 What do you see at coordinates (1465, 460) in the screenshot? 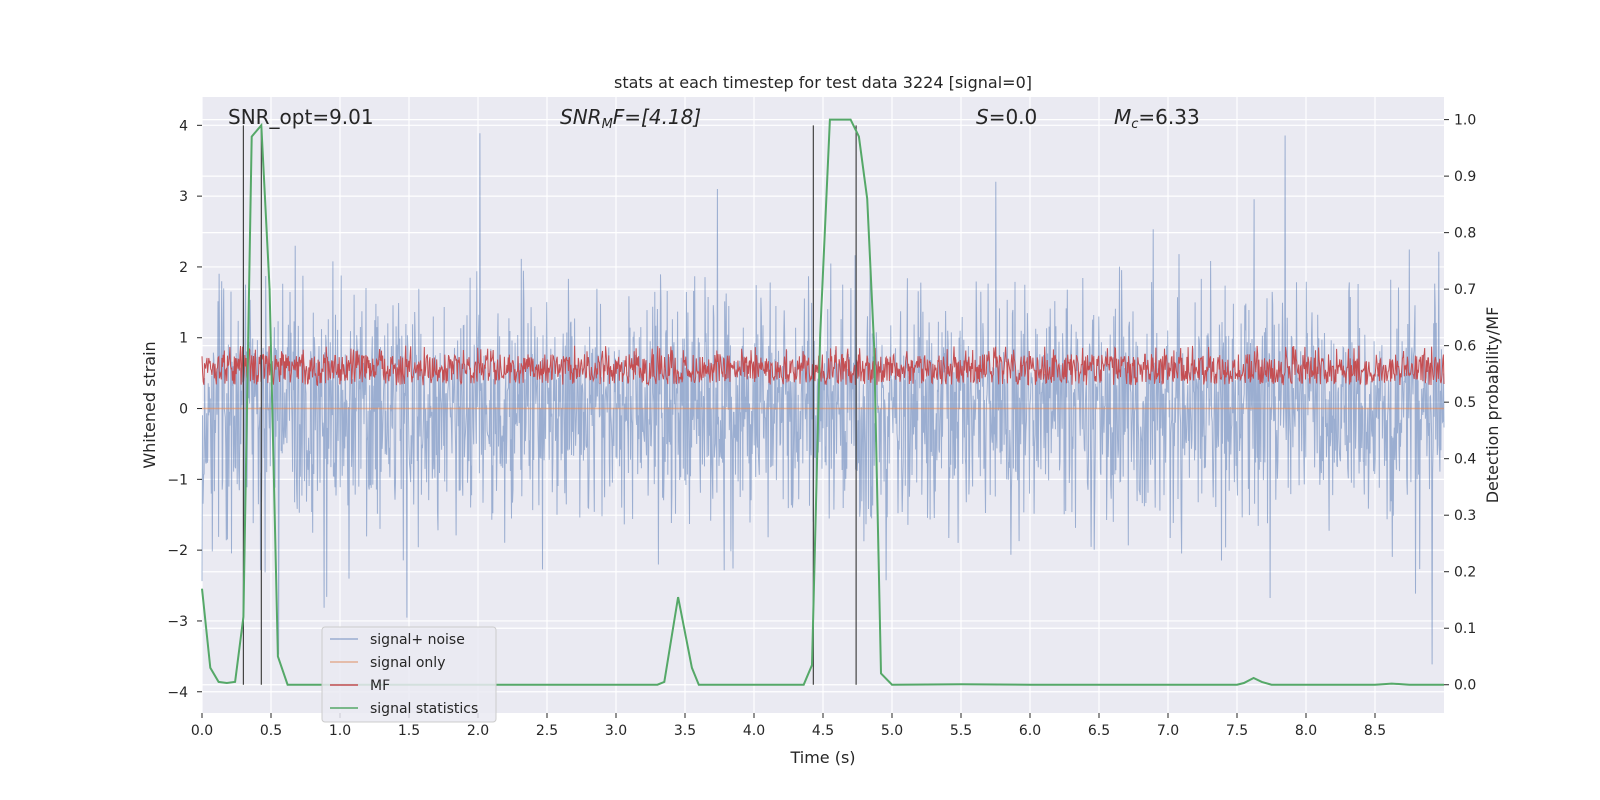
I see `y-right-tick-label: 0.4` at bounding box center [1465, 460].